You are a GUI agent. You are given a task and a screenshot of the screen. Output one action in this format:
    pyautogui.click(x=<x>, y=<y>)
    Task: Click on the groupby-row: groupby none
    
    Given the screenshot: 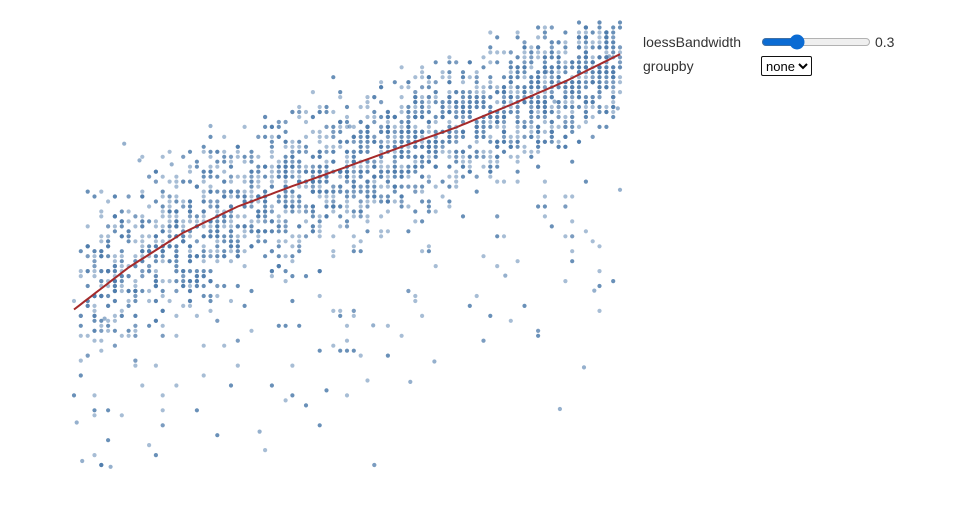 What is the action you would take?
    pyautogui.click(x=803, y=66)
    